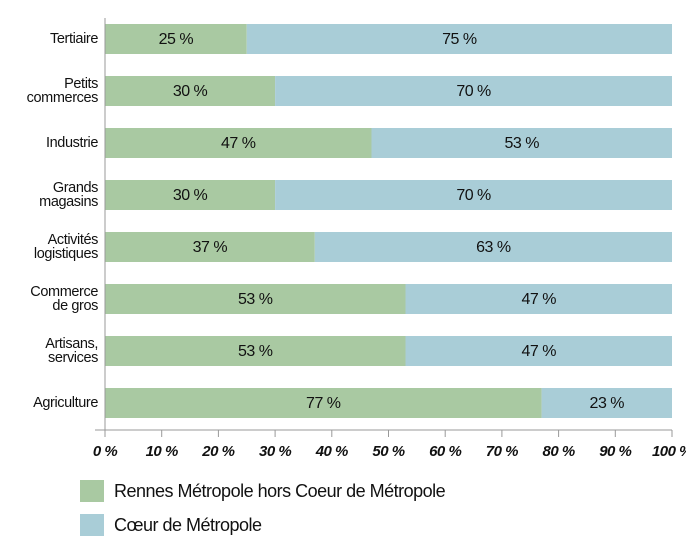 This screenshot has width=686, height=540. What do you see at coordinates (275, 451) in the screenshot?
I see `x-tick-label: 30 %` at bounding box center [275, 451].